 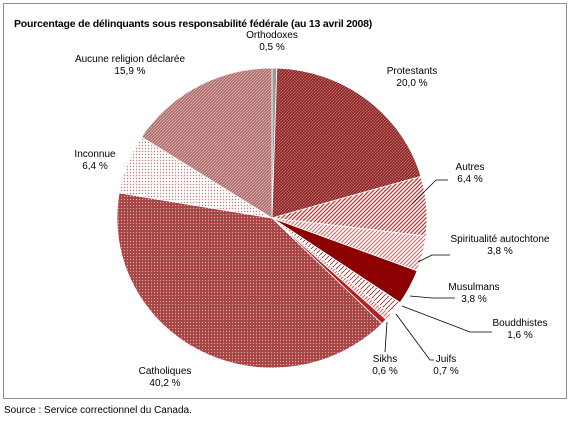 I want to click on slice-value-inconnue: 6,4 %, so click(x=95, y=166).